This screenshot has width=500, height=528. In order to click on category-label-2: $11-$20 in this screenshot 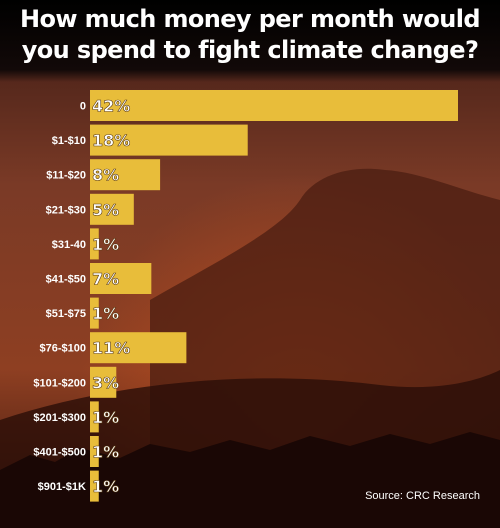, I will do `click(66, 176)`.